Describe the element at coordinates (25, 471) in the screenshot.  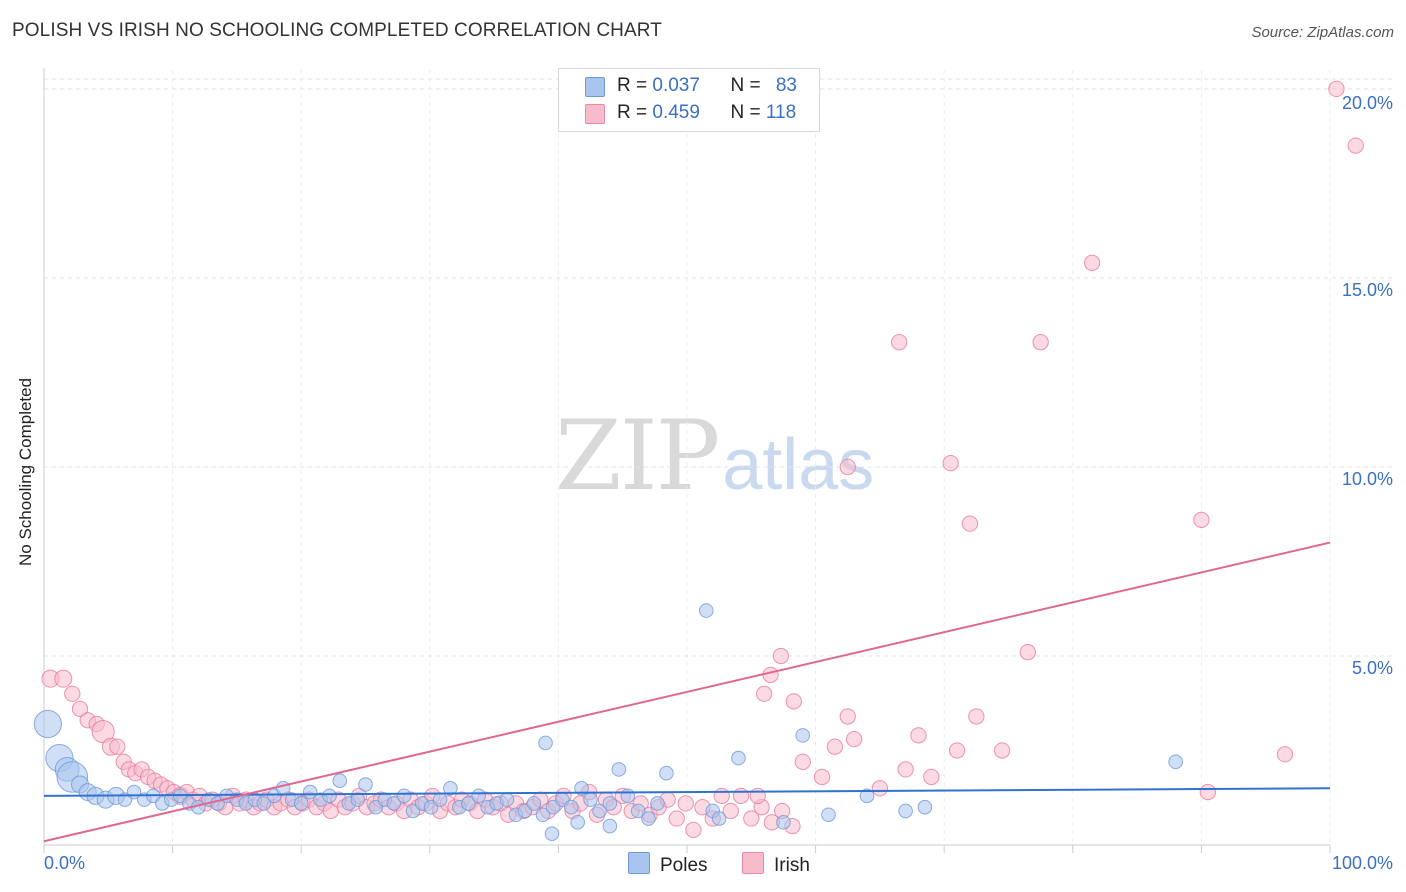
I see `y-axis-title: No Schooling Completed` at that location.